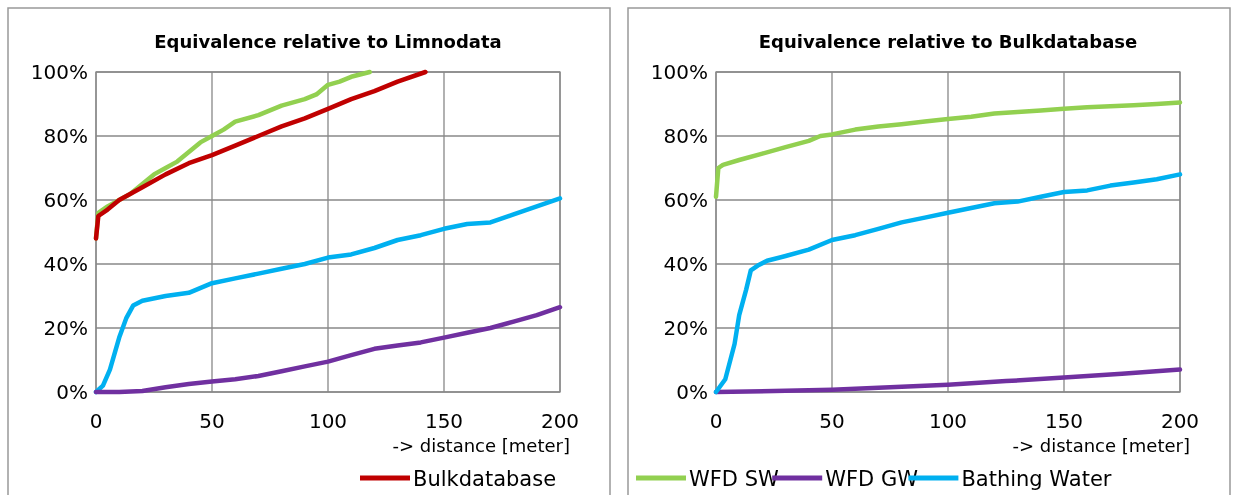 Image resolution: width=1244 pixels, height=495 pixels. I want to click on chart-title: Equivalence relative to Bulkdatabase, so click(948, 41).